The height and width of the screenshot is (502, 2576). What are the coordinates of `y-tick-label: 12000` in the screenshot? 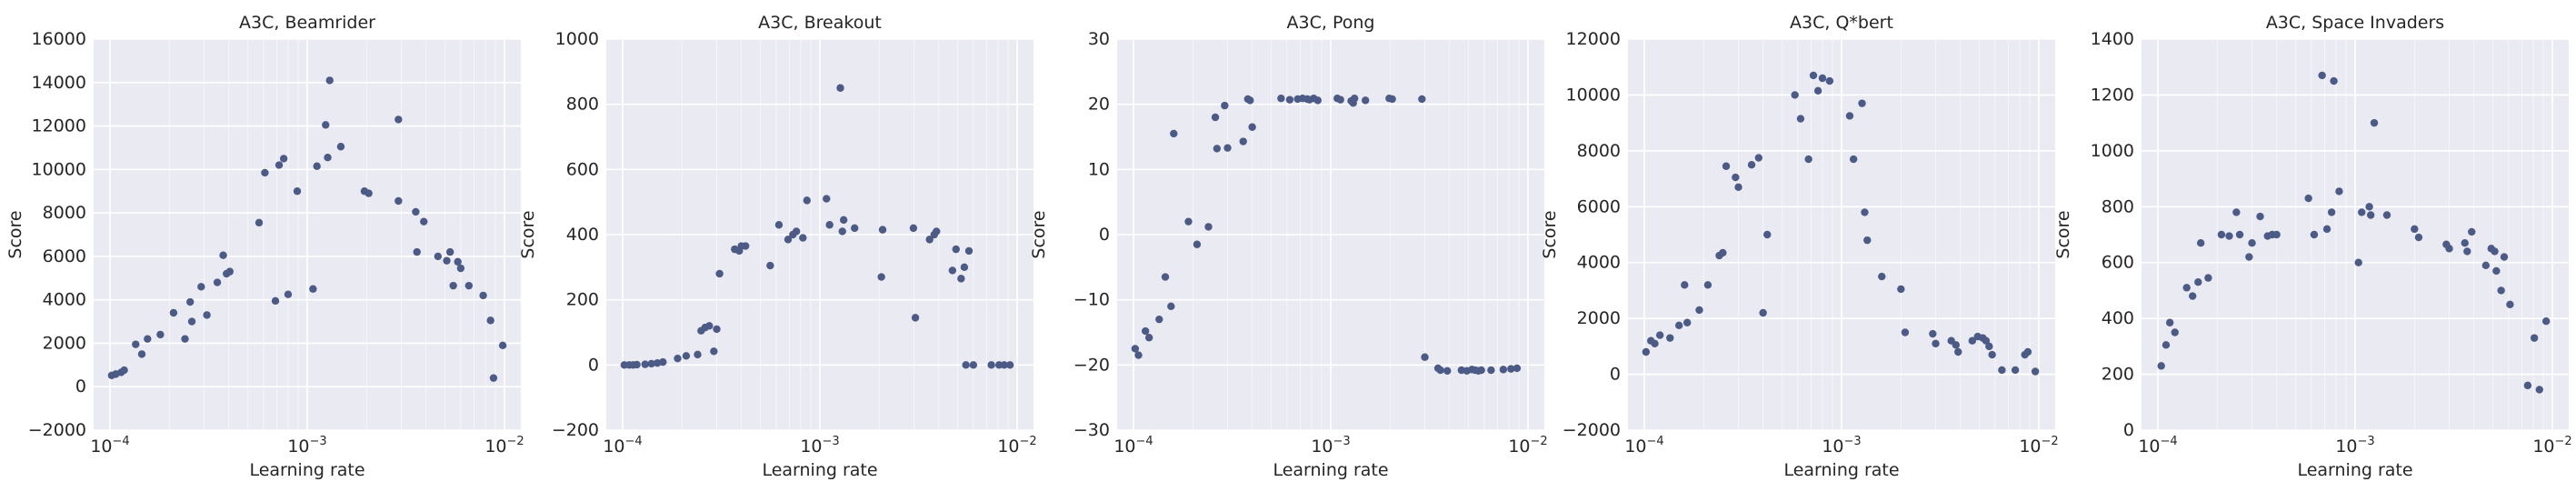 It's located at (59, 126).